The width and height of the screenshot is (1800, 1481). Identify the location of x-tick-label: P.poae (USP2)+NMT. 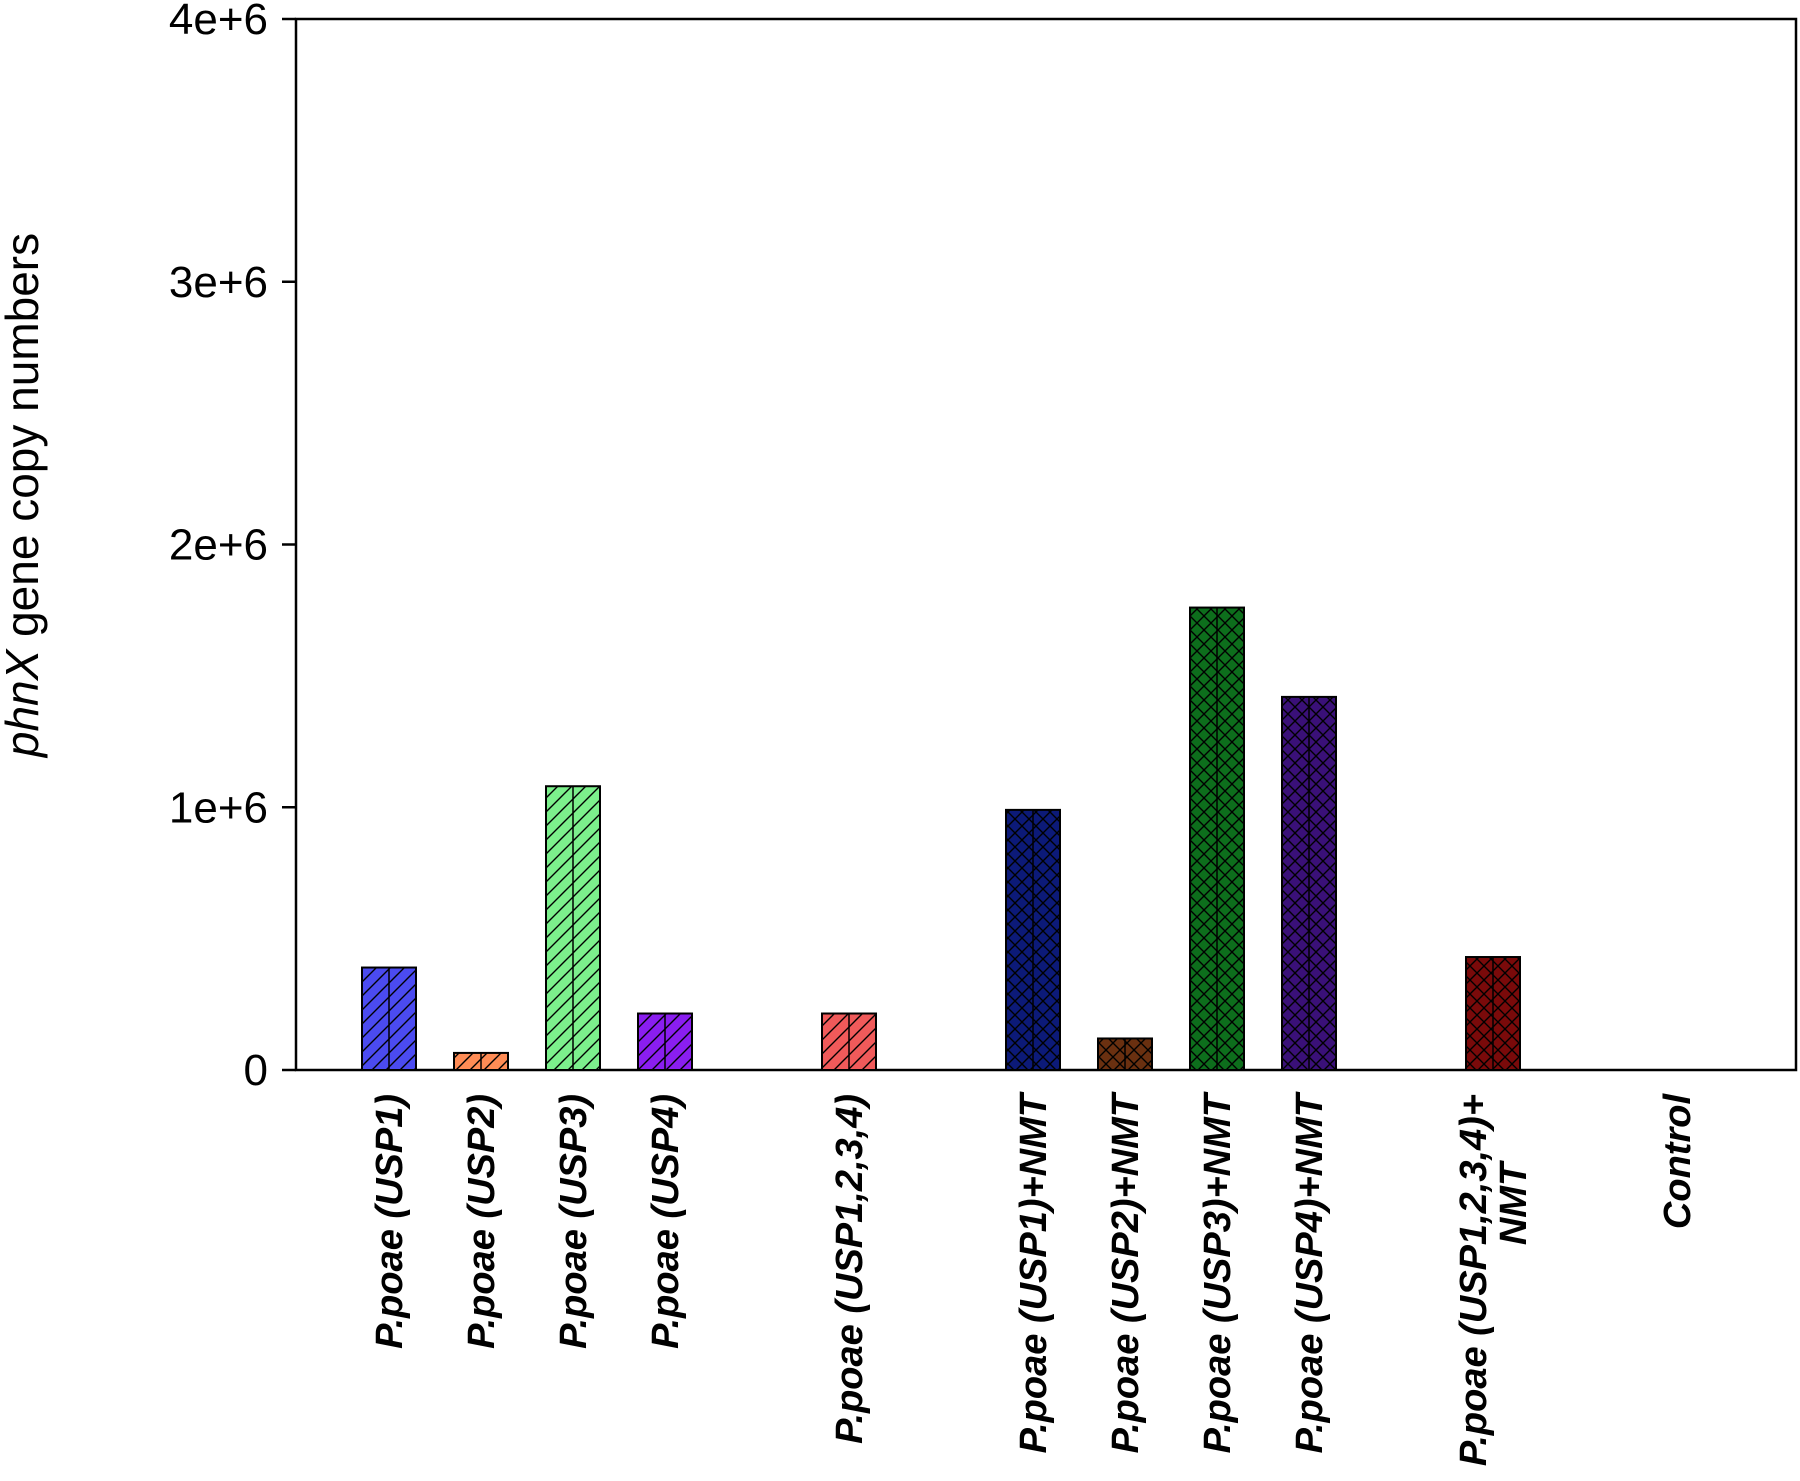
(1126, 1272).